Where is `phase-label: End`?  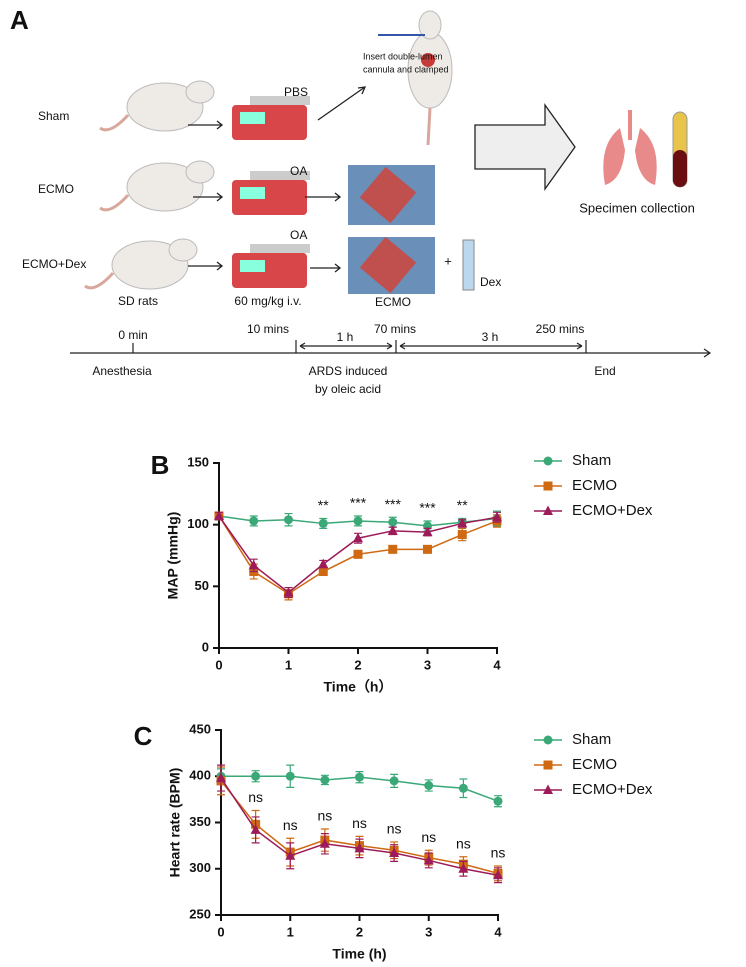 phase-label: End is located at coordinates (604, 371).